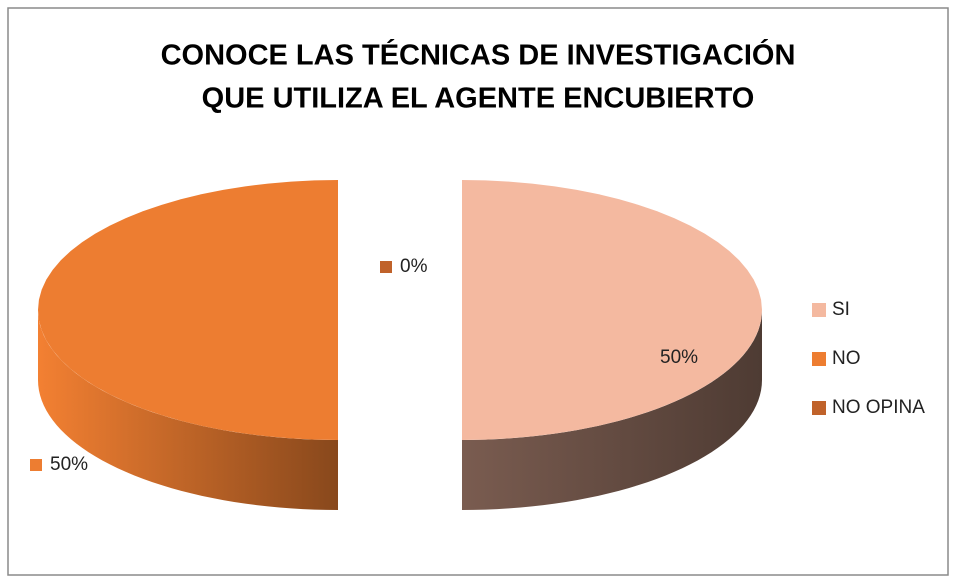  What do you see at coordinates (846, 358) in the screenshot?
I see `legend-label: NO` at bounding box center [846, 358].